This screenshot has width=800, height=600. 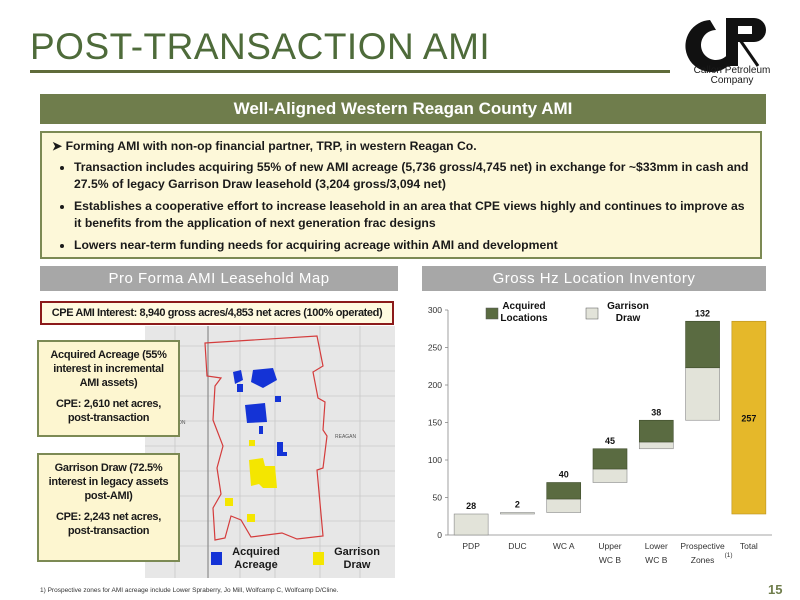 I want to click on y-tick-label: 0, so click(x=439, y=535).